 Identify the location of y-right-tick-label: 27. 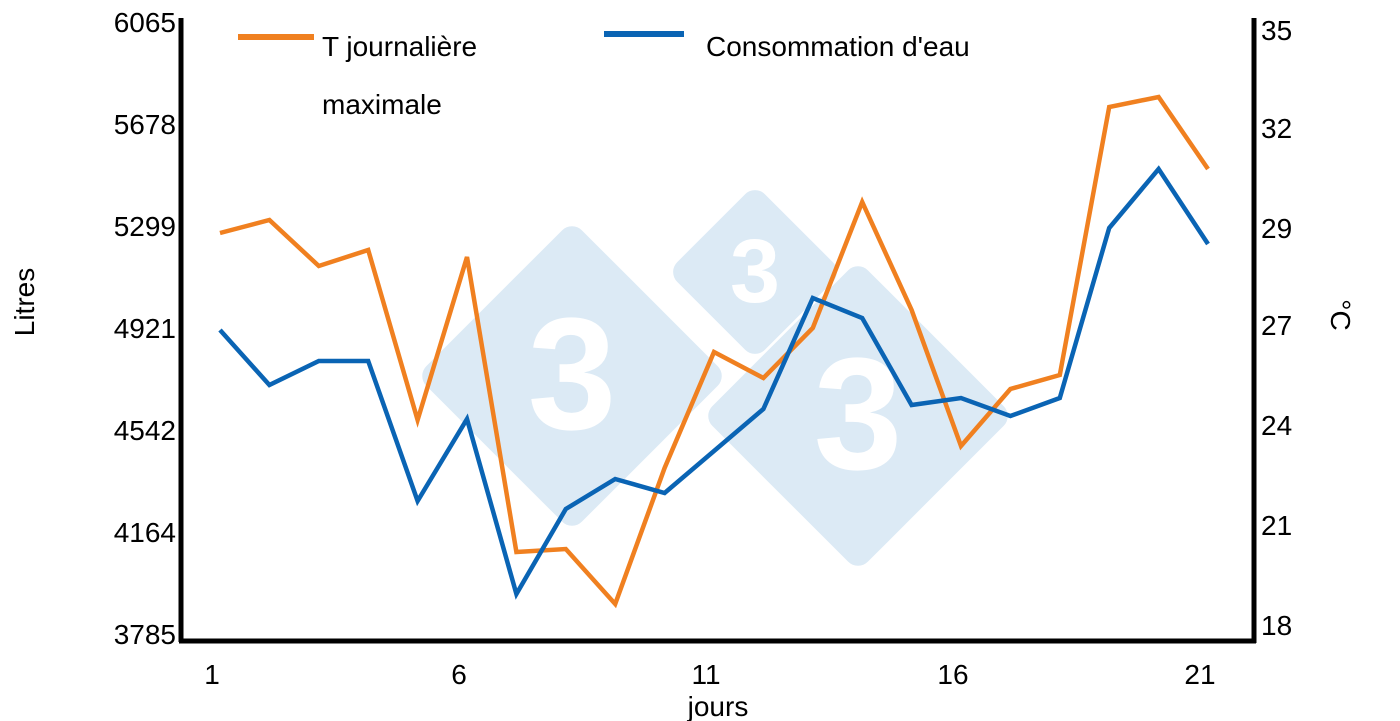
(1276, 325).